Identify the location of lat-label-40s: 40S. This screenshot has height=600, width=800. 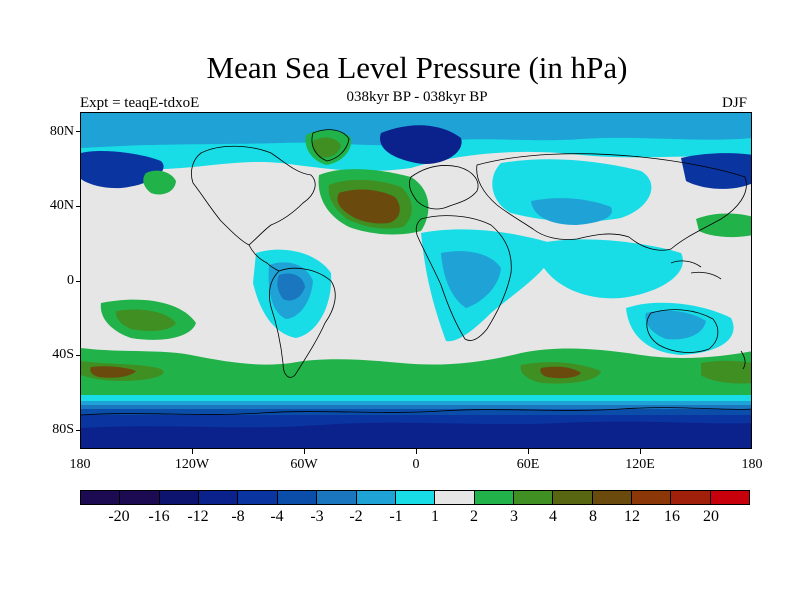
(63, 354).